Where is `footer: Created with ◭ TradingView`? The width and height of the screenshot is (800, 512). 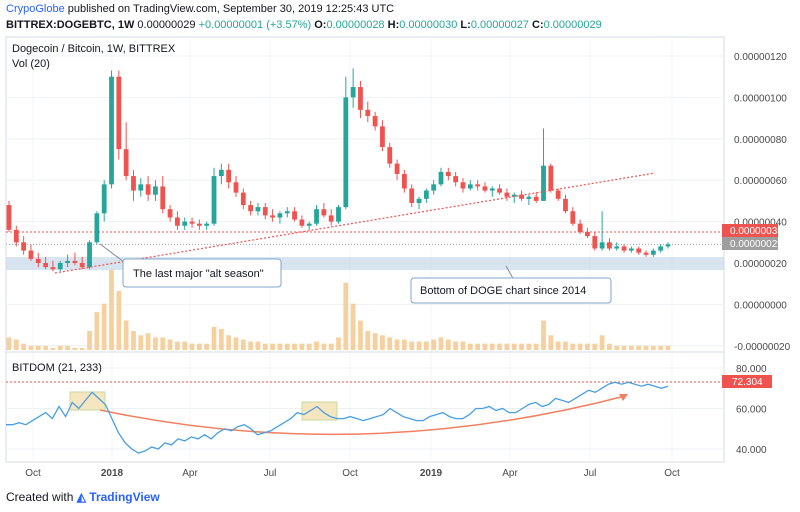 footer: Created with ◭ TradingView is located at coordinates (83, 497).